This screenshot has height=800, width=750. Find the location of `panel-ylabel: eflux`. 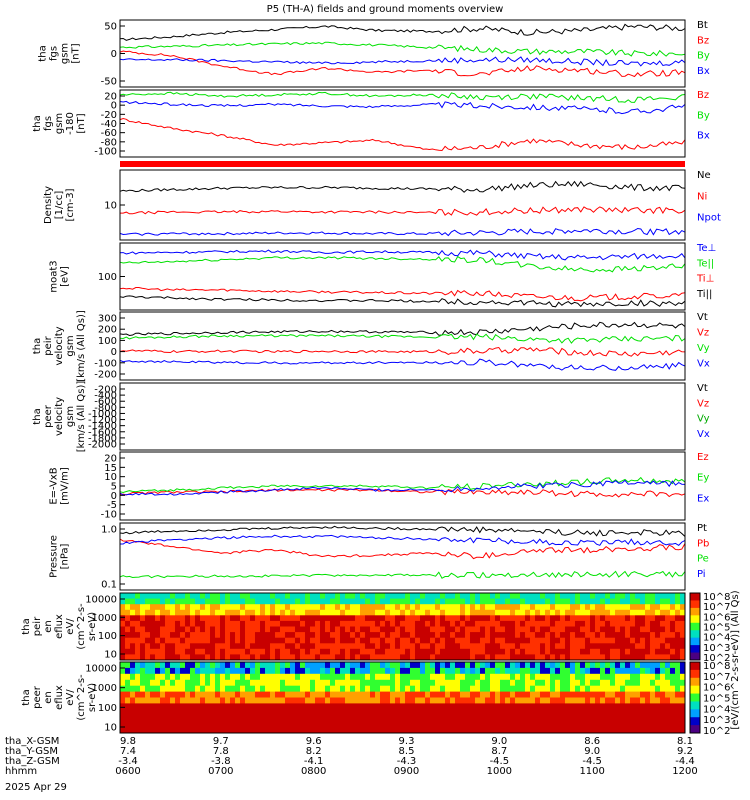

panel-ylabel: eflux is located at coordinates (59, 626).